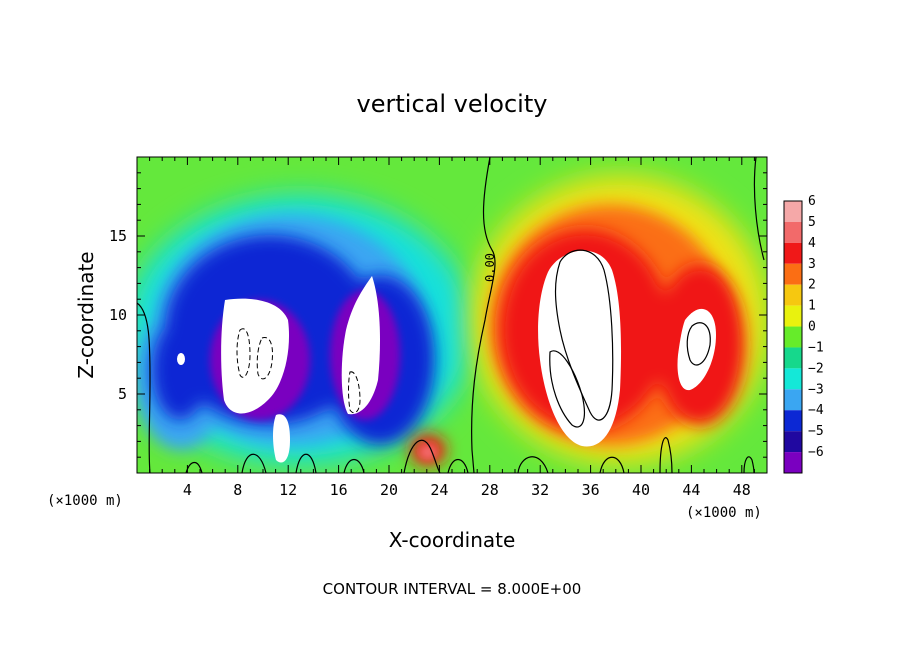 The width and height of the screenshot is (904, 654). What do you see at coordinates (452, 589) in the screenshot?
I see `contour-interval: CONTOUR INTERVAL = 8.000E+00` at bounding box center [452, 589].